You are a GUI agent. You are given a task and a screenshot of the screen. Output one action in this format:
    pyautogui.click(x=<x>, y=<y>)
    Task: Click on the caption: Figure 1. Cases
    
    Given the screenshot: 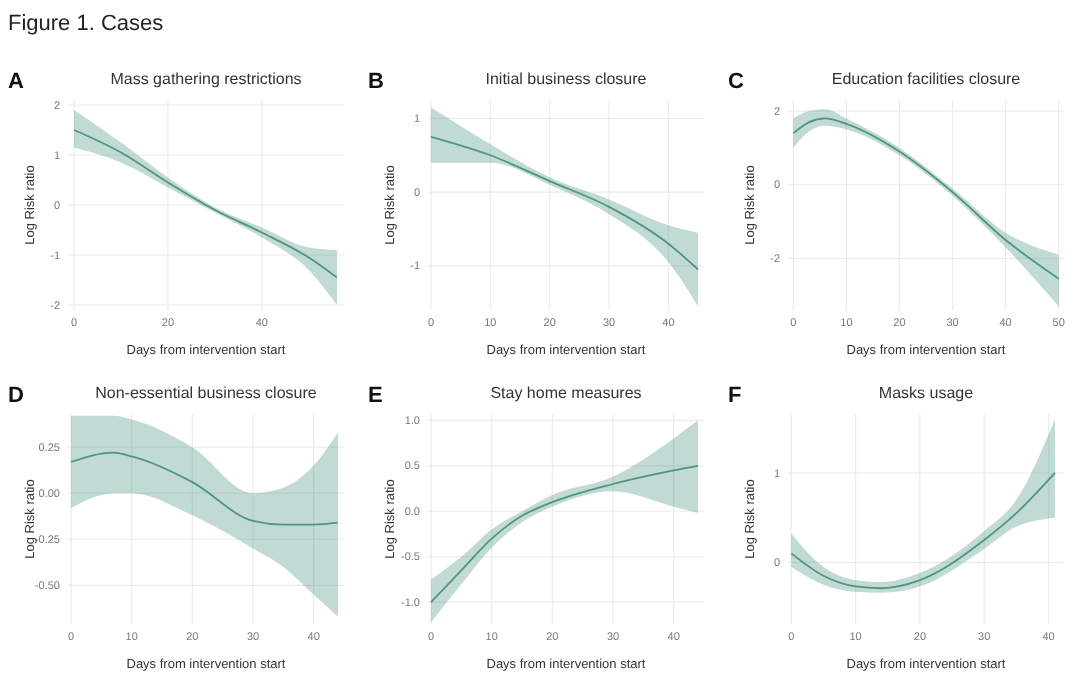 What is the action you would take?
    pyautogui.click(x=86, y=24)
    